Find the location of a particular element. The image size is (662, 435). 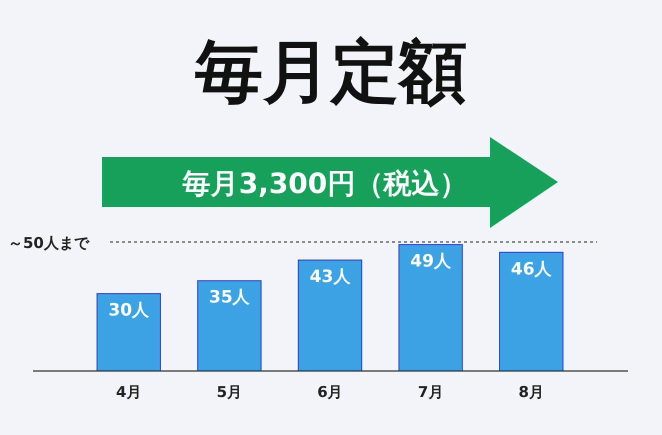

x-tick-label: 5月 is located at coordinates (229, 392).